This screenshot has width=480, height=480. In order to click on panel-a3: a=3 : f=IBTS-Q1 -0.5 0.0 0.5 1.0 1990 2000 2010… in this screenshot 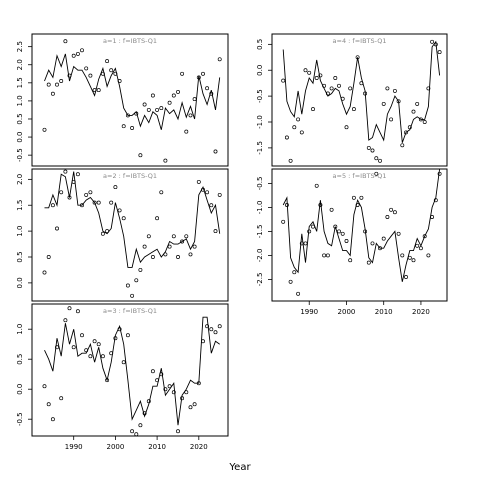, I will do `click(122, 377)`.